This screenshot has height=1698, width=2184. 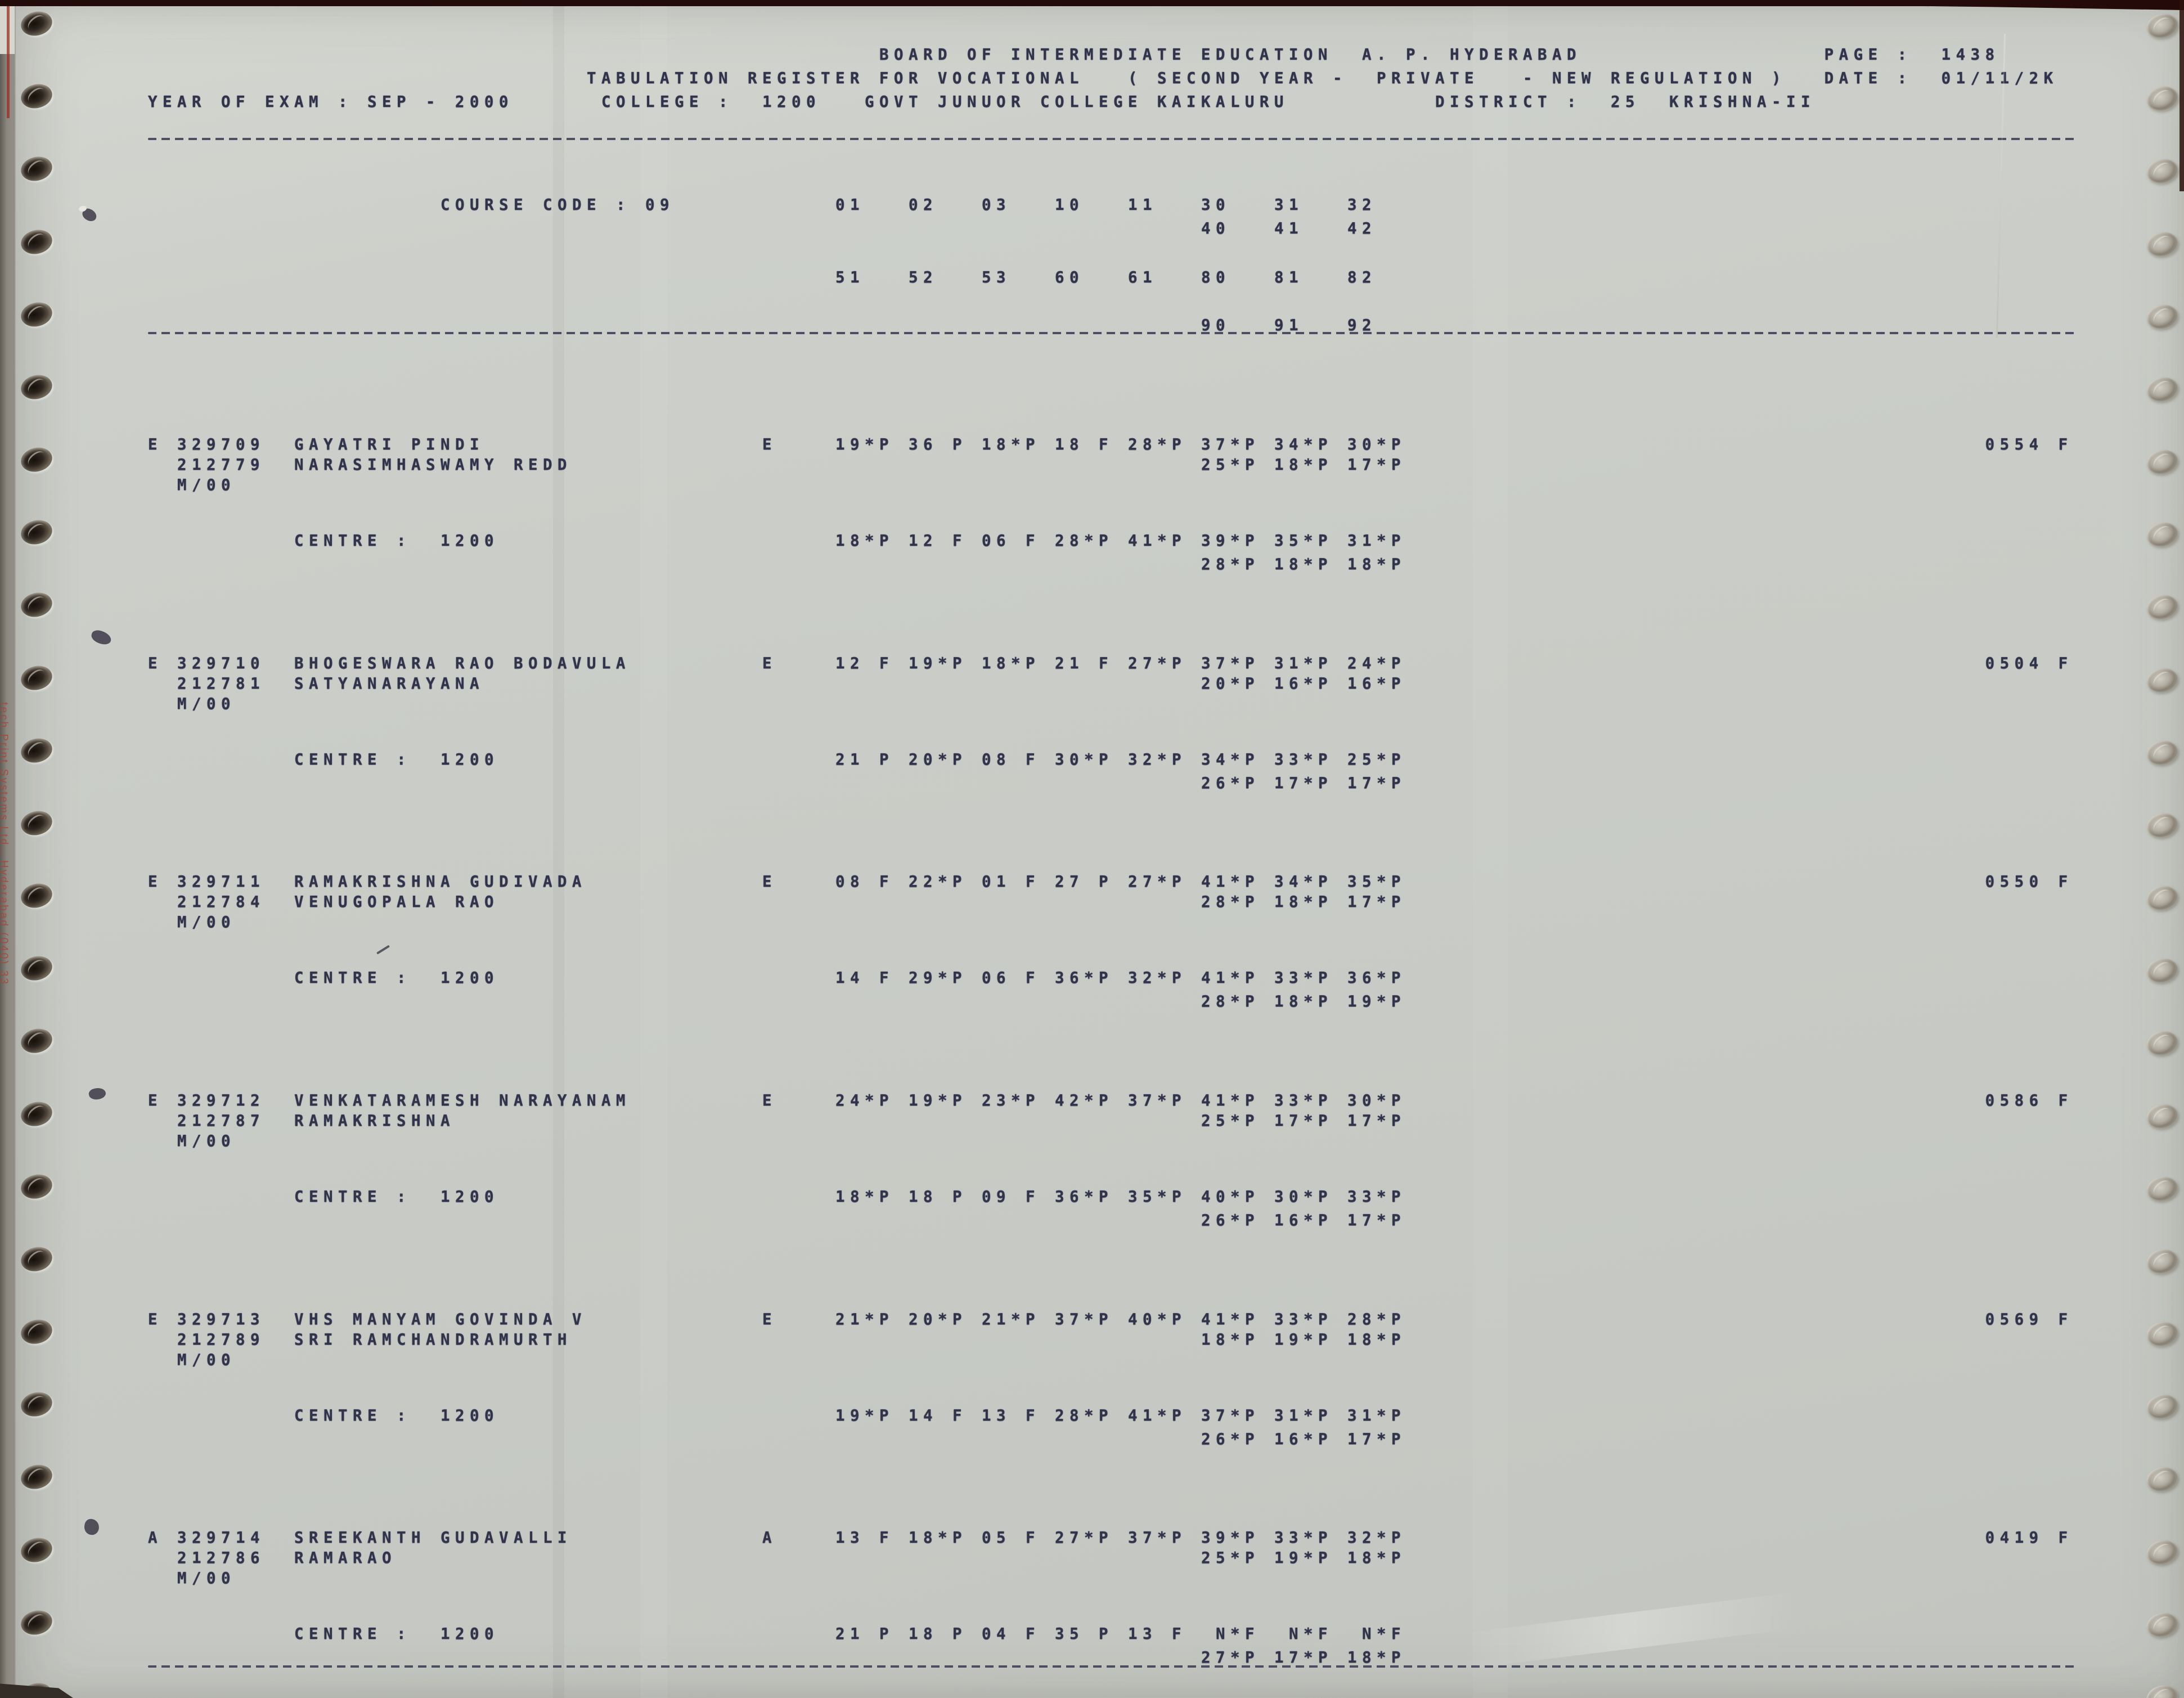 What do you see at coordinates (1376, 882) in the screenshot?
I see `mark-cell: 35*P` at bounding box center [1376, 882].